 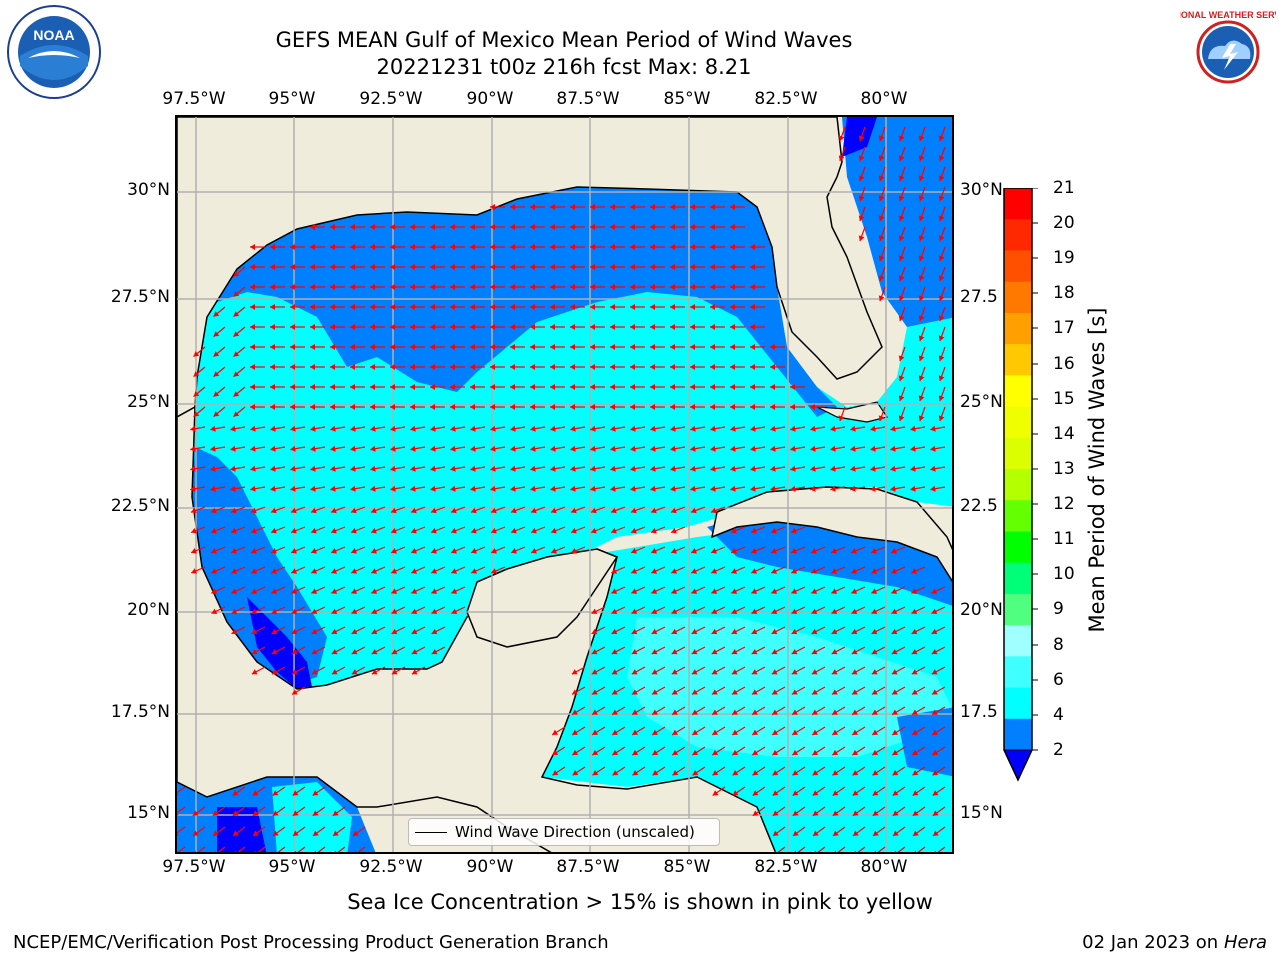 What do you see at coordinates (588, 867) in the screenshot?
I see `lon-label-bottom: 87.5°W` at bounding box center [588, 867].